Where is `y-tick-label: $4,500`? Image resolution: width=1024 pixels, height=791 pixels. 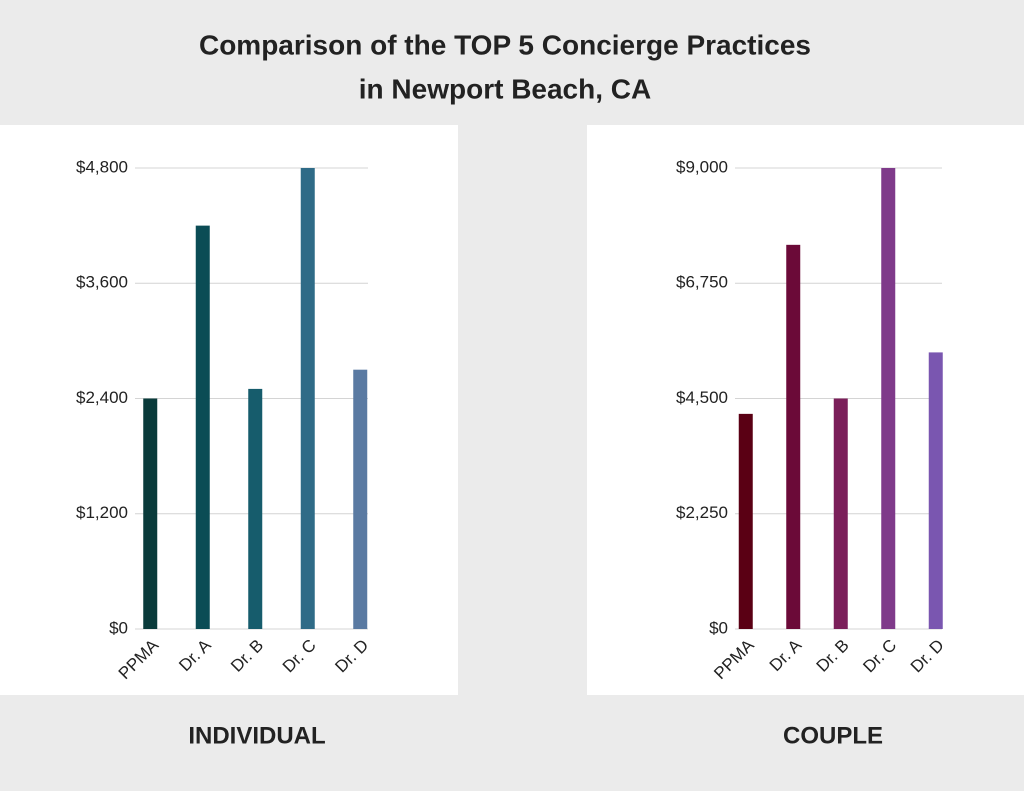 y-tick-label: $4,500 is located at coordinates (702, 397).